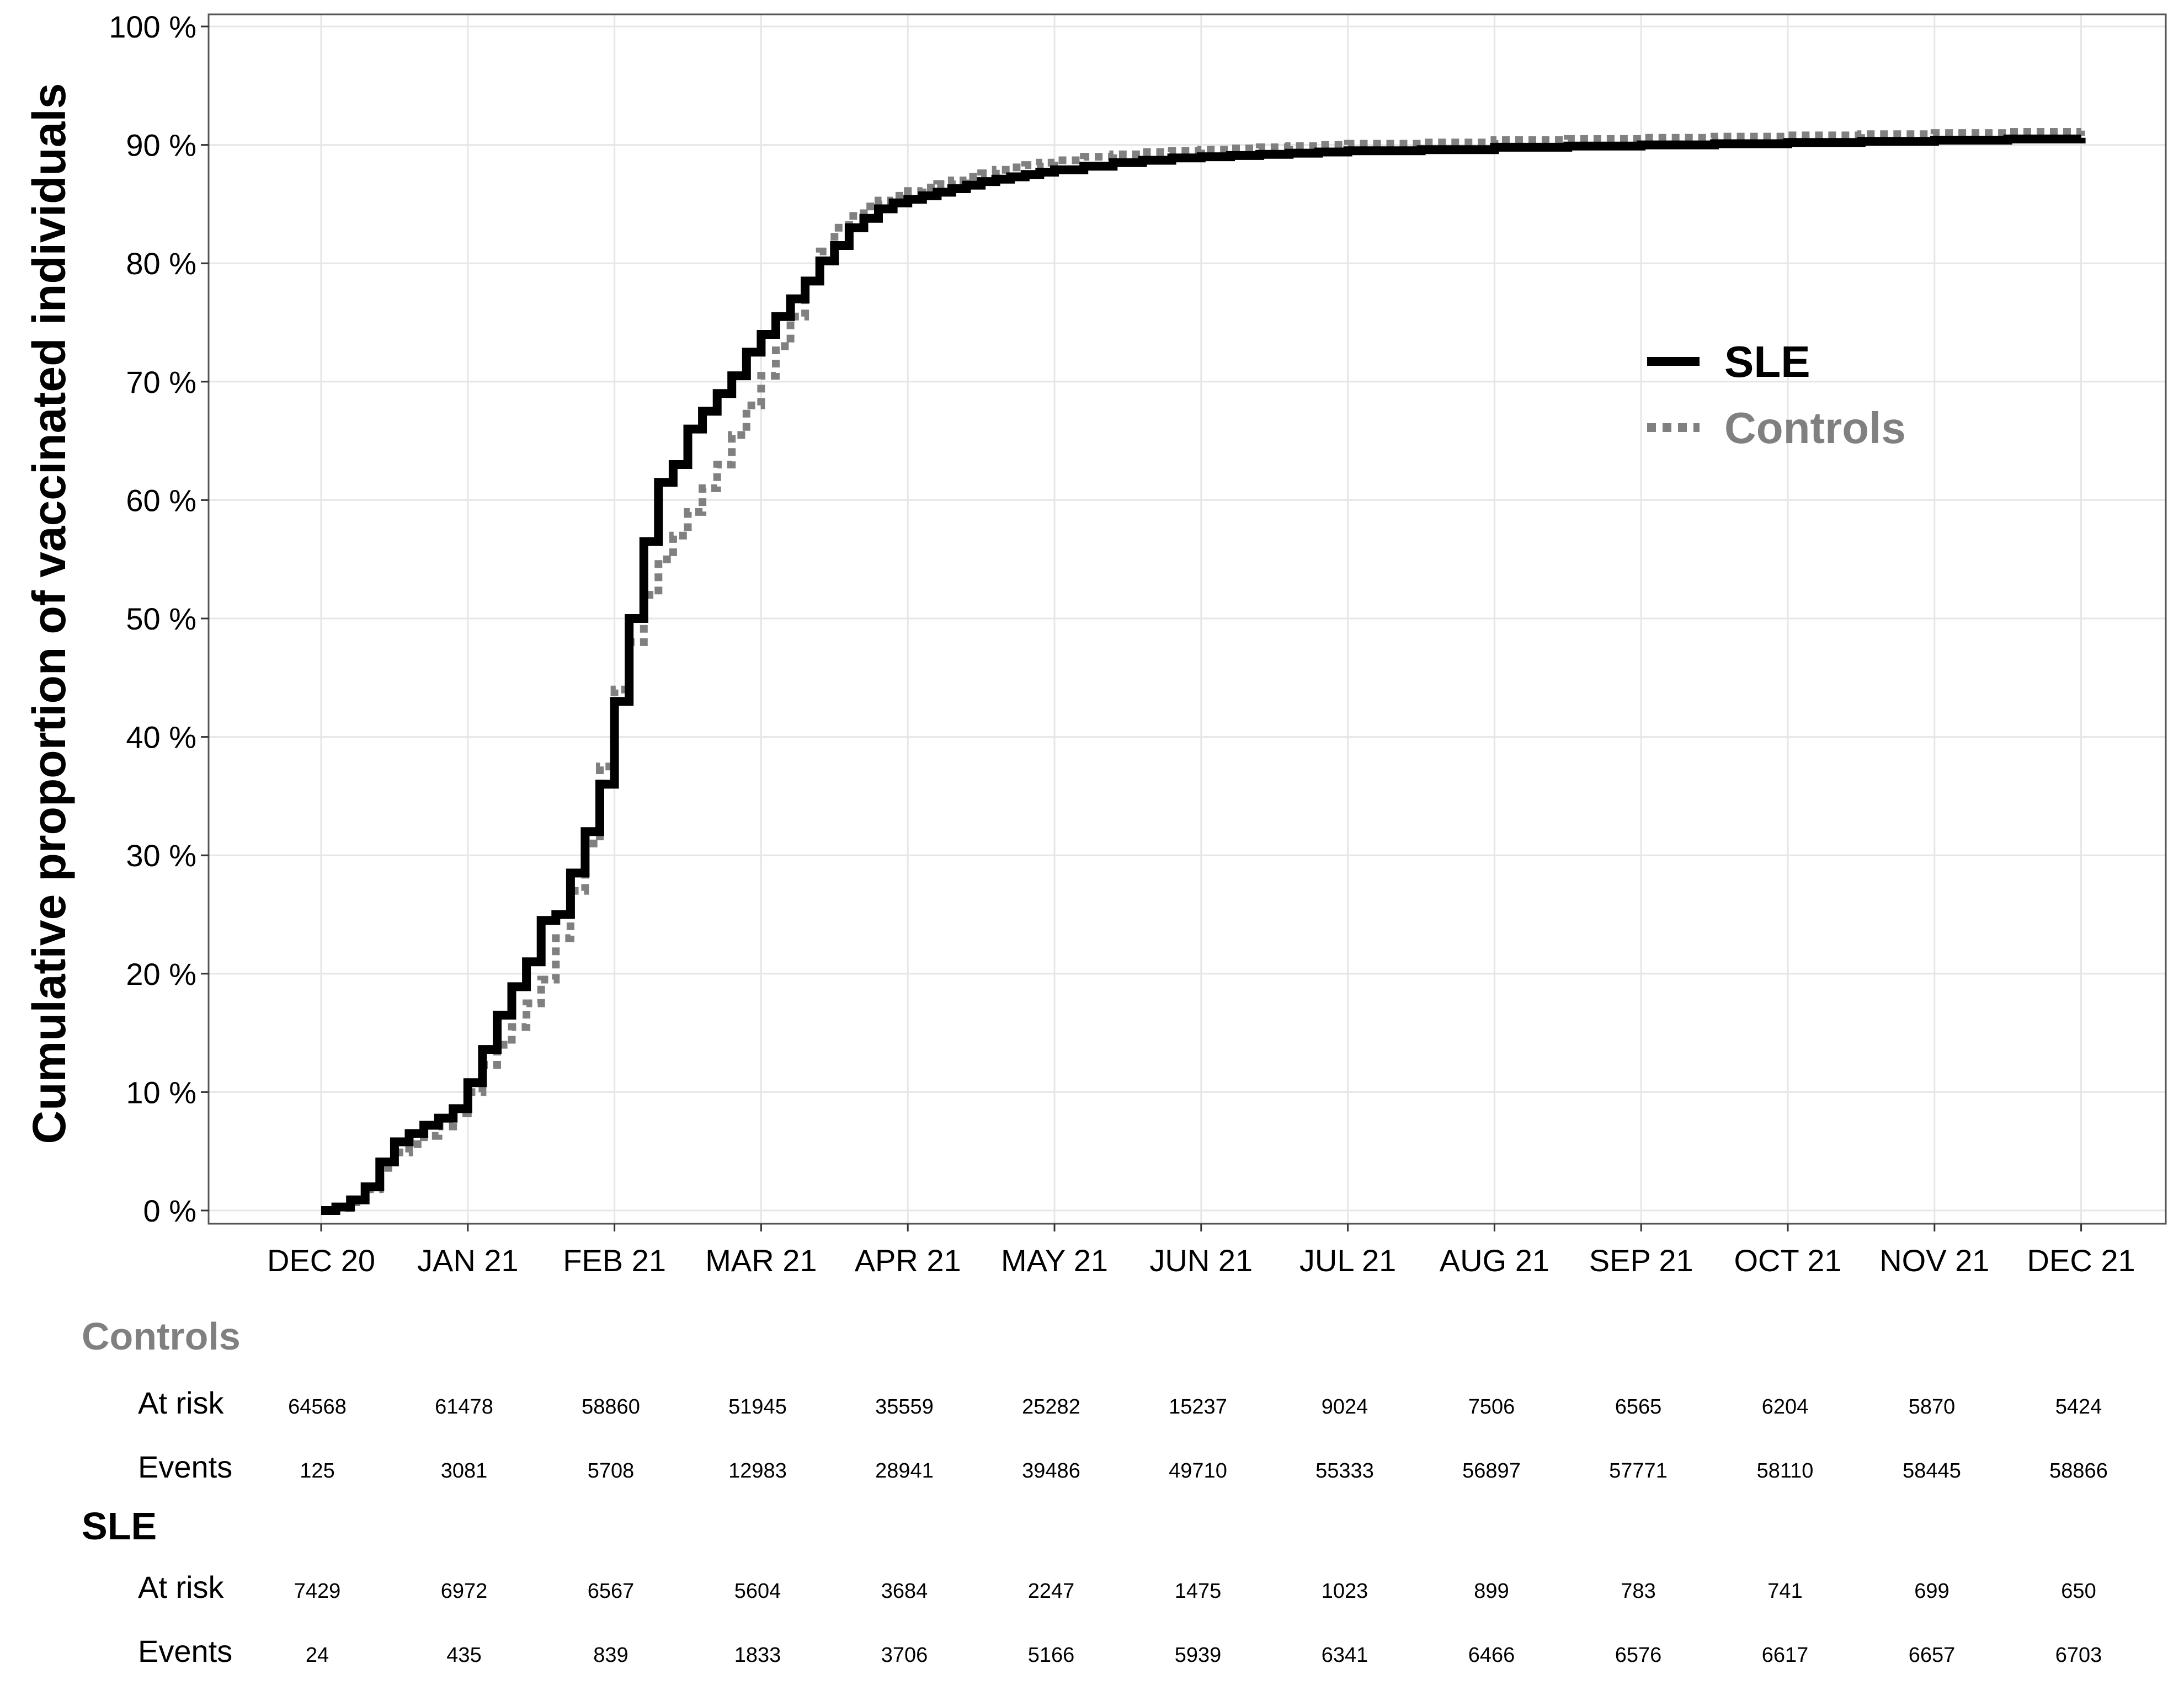  Describe the element at coordinates (1784, 1592) in the screenshot. I see `risk-value: 741` at that location.